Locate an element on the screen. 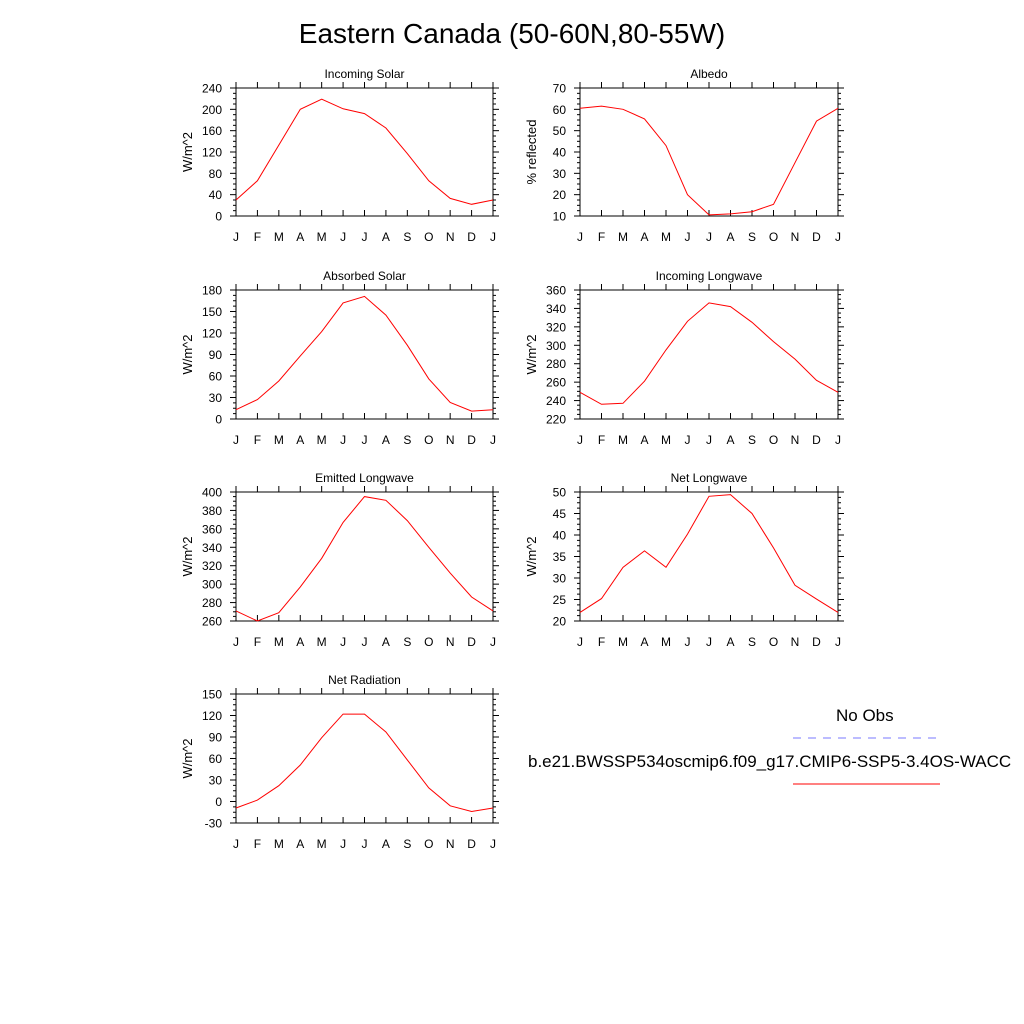  incoming-longwave-ytick-label: 320 is located at coordinates (556, 327).